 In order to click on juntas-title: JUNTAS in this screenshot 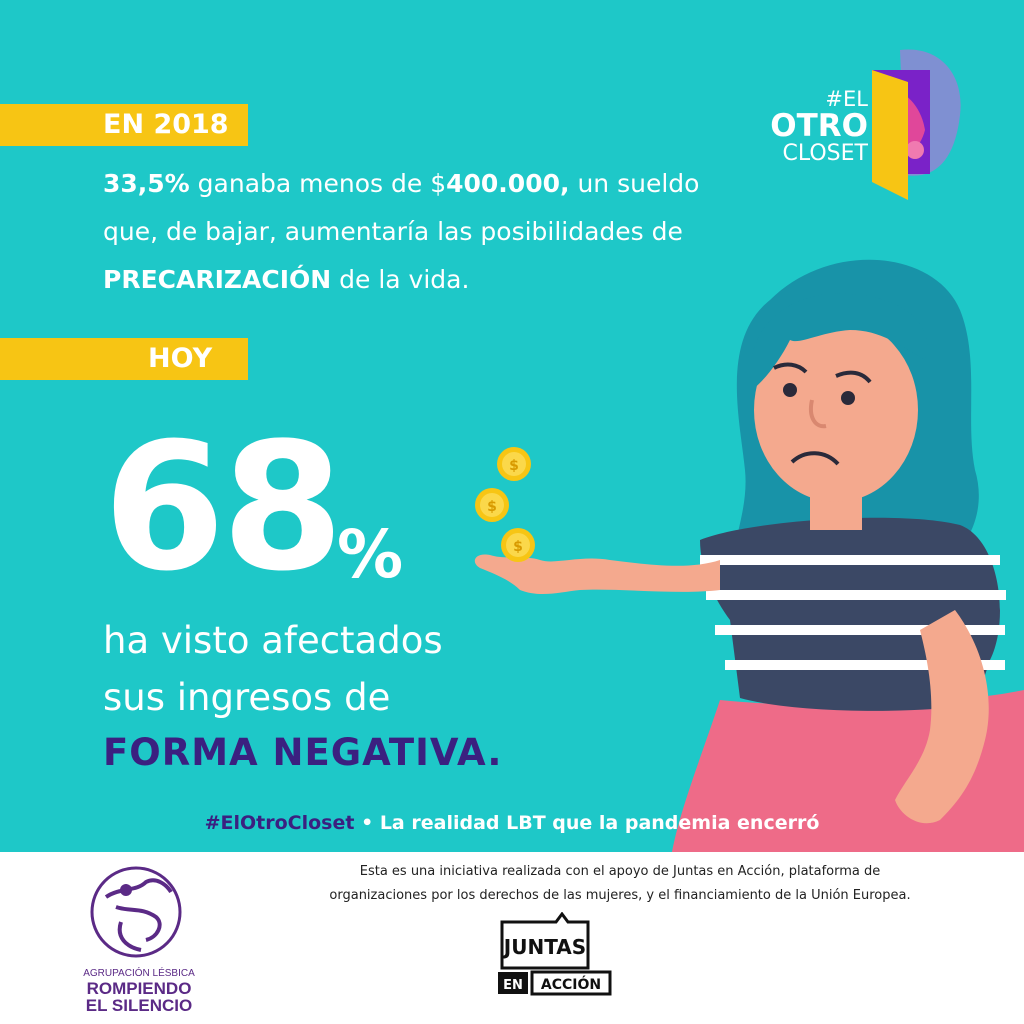, I will do `click(544, 947)`.